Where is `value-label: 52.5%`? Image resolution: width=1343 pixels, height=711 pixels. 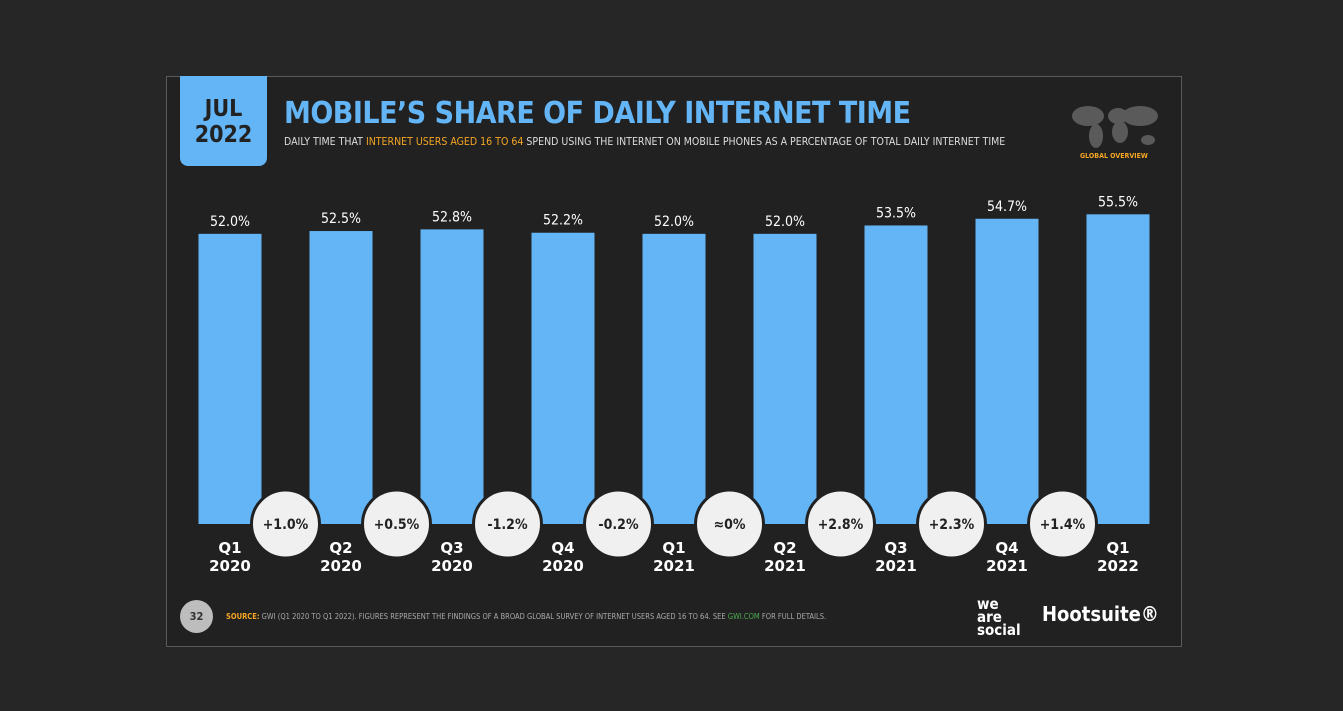 value-label: 52.5% is located at coordinates (341, 219).